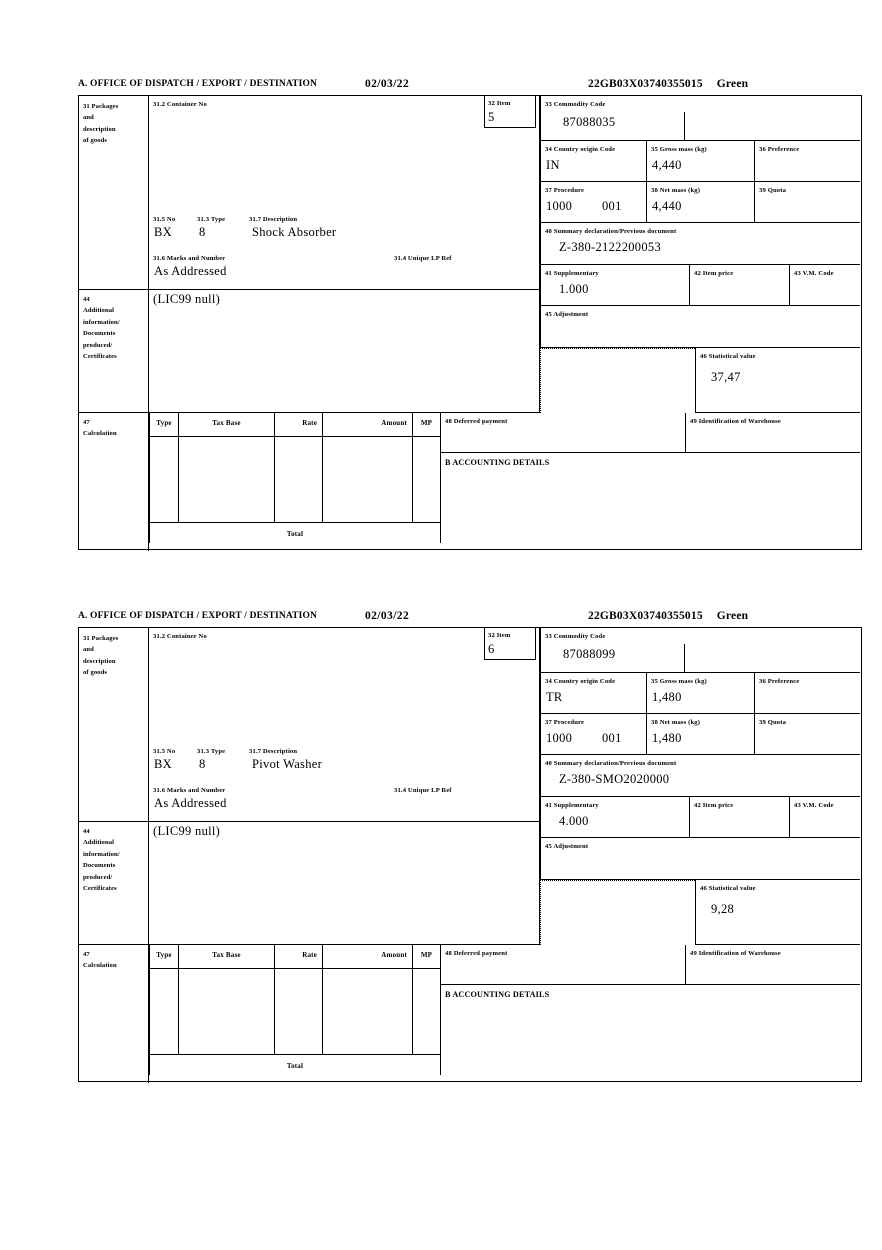 This screenshot has width=882, height=1250. I want to click on box-45-dotted-vertical, so click(540, 380).